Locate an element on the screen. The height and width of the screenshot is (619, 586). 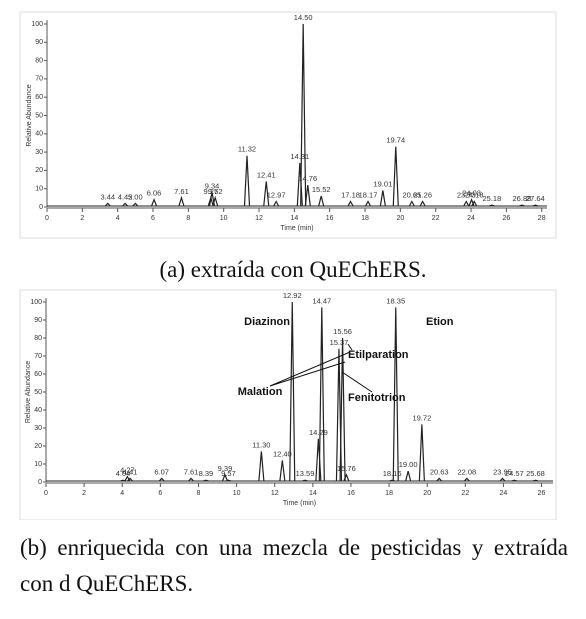
peak-label: 6.06 is located at coordinates (154, 193).